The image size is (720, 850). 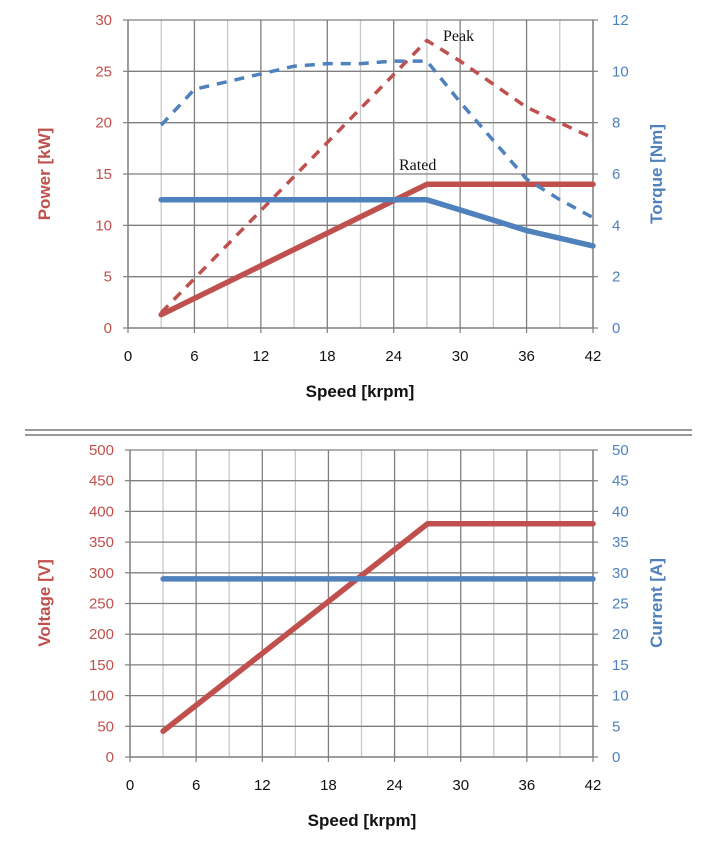 What do you see at coordinates (105, 726) in the screenshot?
I see `y-tick-label-left: 50` at bounding box center [105, 726].